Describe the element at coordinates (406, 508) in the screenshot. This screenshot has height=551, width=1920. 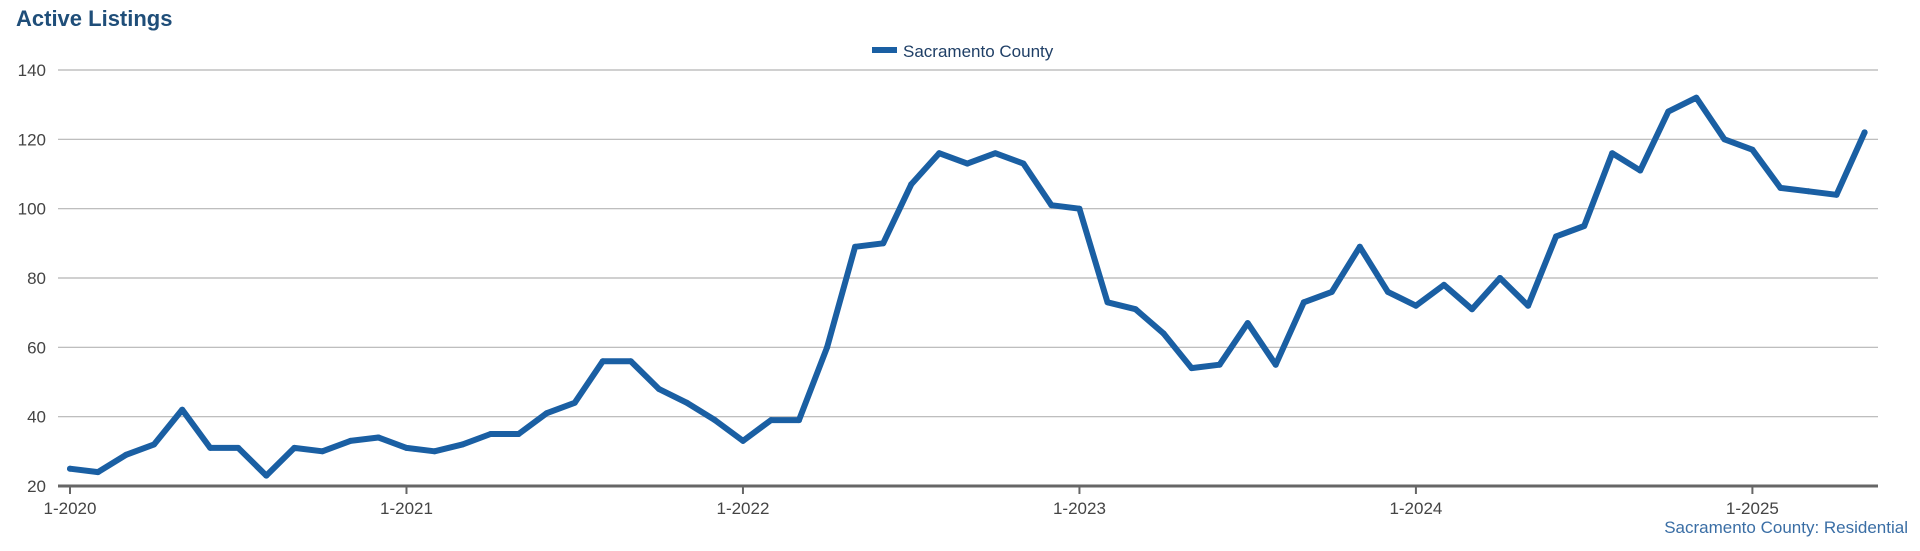
I see `x-tick-label: 1-2021` at that location.